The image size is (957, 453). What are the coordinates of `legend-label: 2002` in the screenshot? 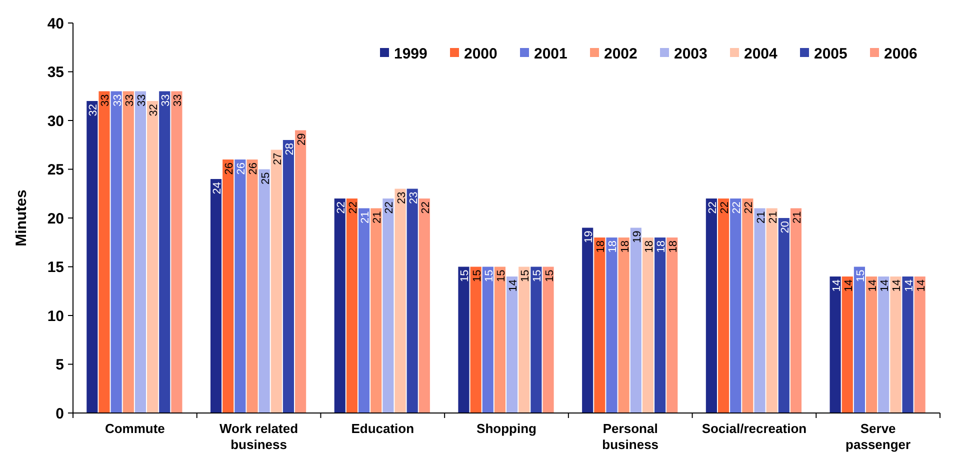 It's located at (621, 53).